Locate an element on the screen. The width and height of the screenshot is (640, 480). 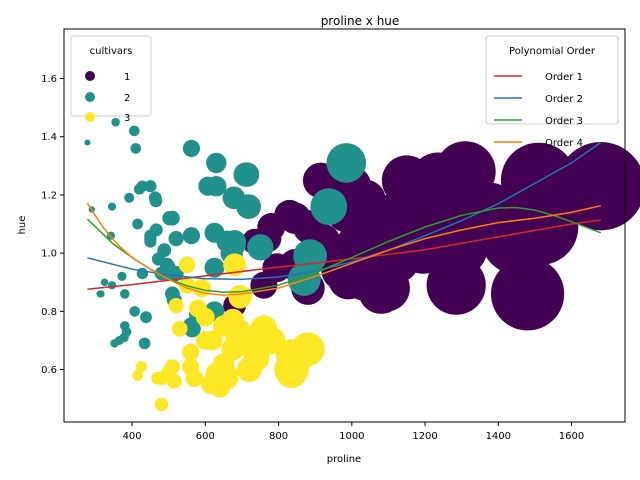
order-1-label: Order 1 is located at coordinates (564, 77).